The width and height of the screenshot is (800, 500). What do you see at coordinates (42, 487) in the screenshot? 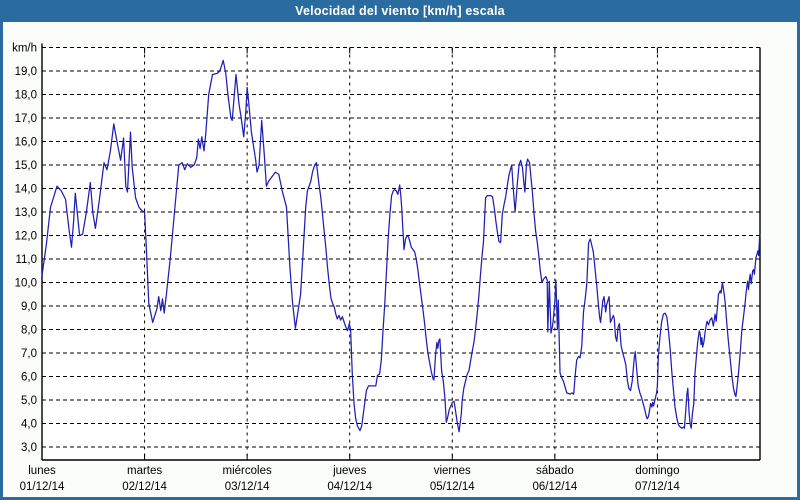
I see `day-date-label: 01/12/14` at bounding box center [42, 487].